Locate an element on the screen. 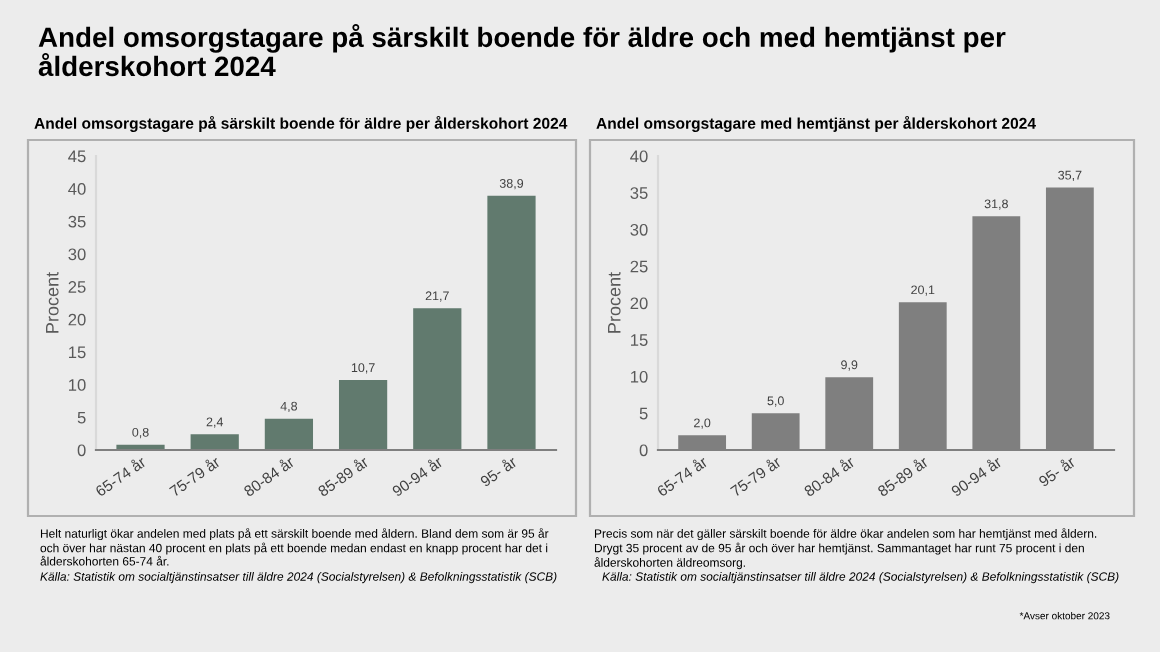 The width and height of the screenshot is (1160, 652). text: Andel omsorgstagare på särskilt boende för äldre och med hemtjänst per ålderskohort 2024 is located at coordinates (522, 50).